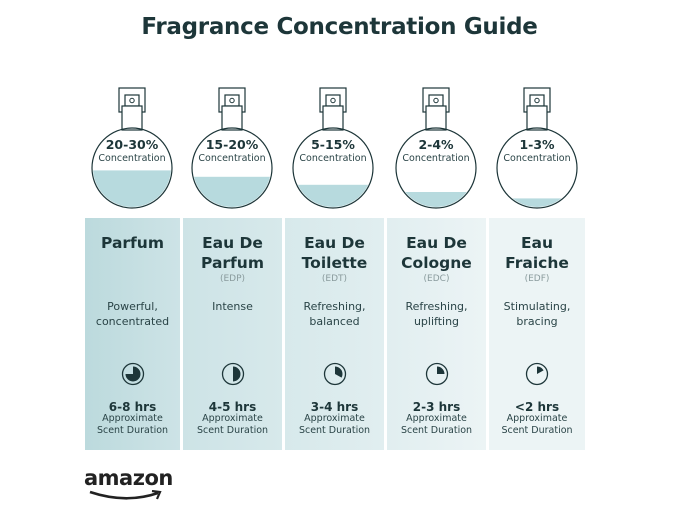  I want to click on bottle-3: 2-4% Concentration, so click(436, 147).